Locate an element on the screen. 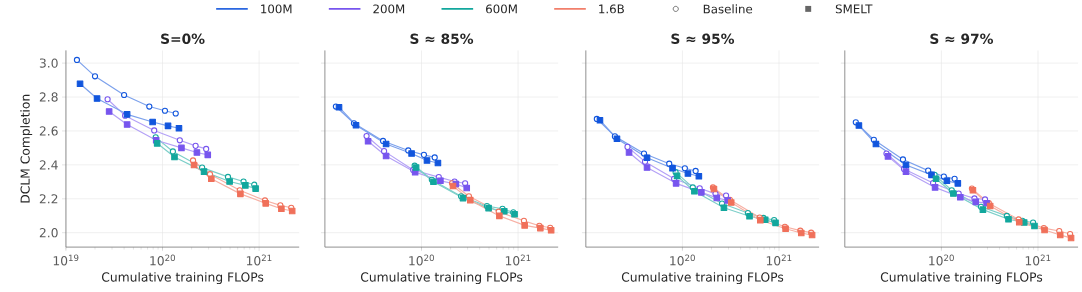 Image resolution: width=1082 pixels, height=292 pixels. chart-title: S ≈ 95% is located at coordinates (703, 39).